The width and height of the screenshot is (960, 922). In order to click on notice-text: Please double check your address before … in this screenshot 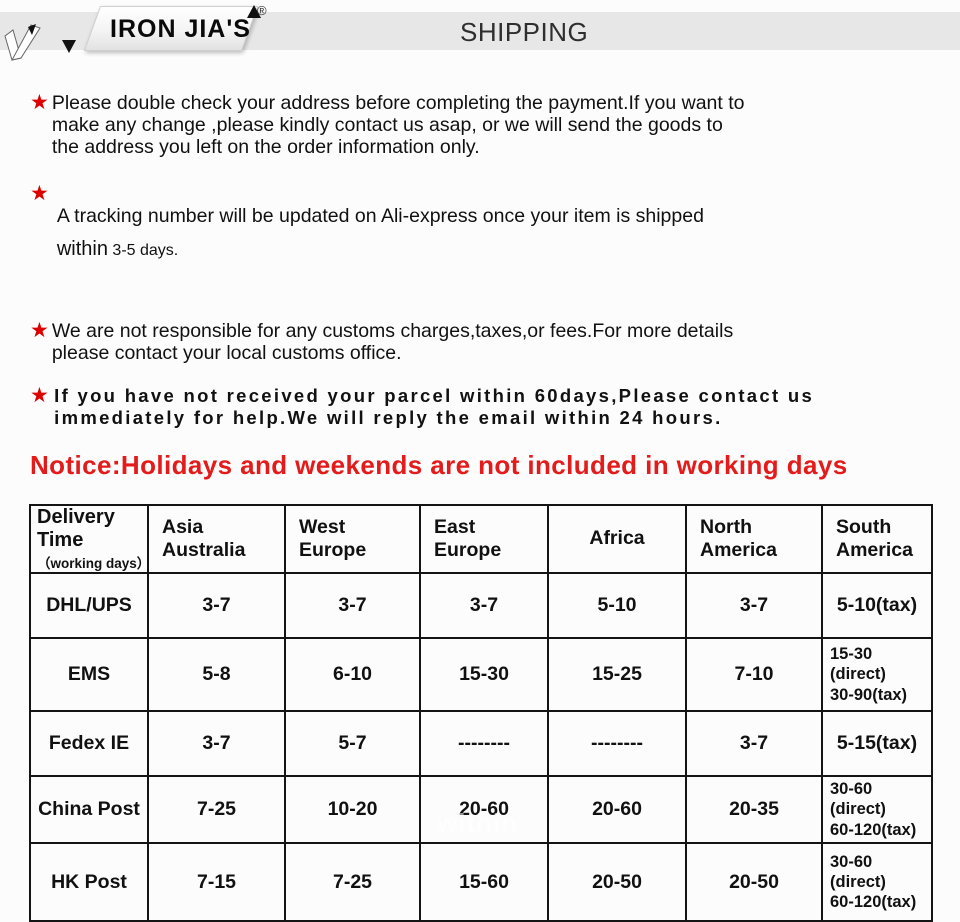, I will do `click(398, 125)`.